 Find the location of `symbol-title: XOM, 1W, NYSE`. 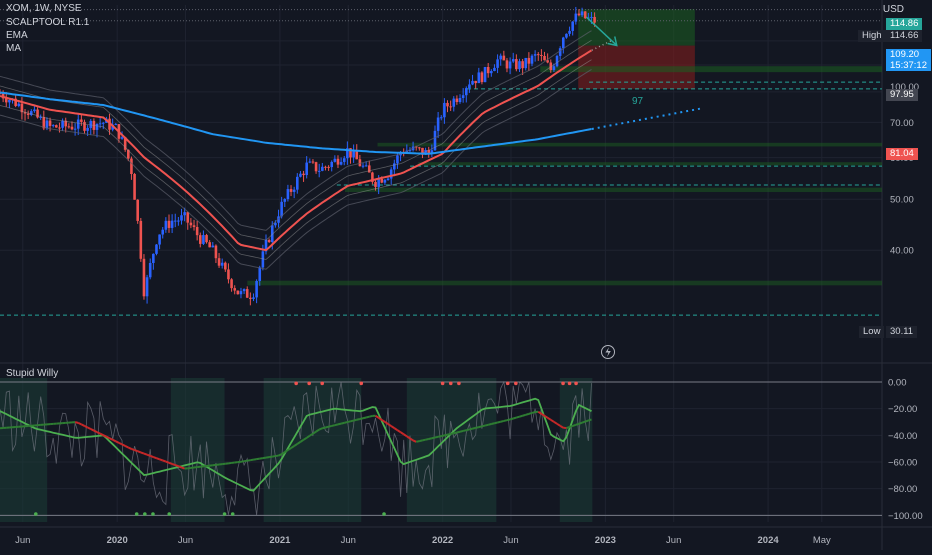

symbol-title: XOM, 1W, NYSE is located at coordinates (44, 9).